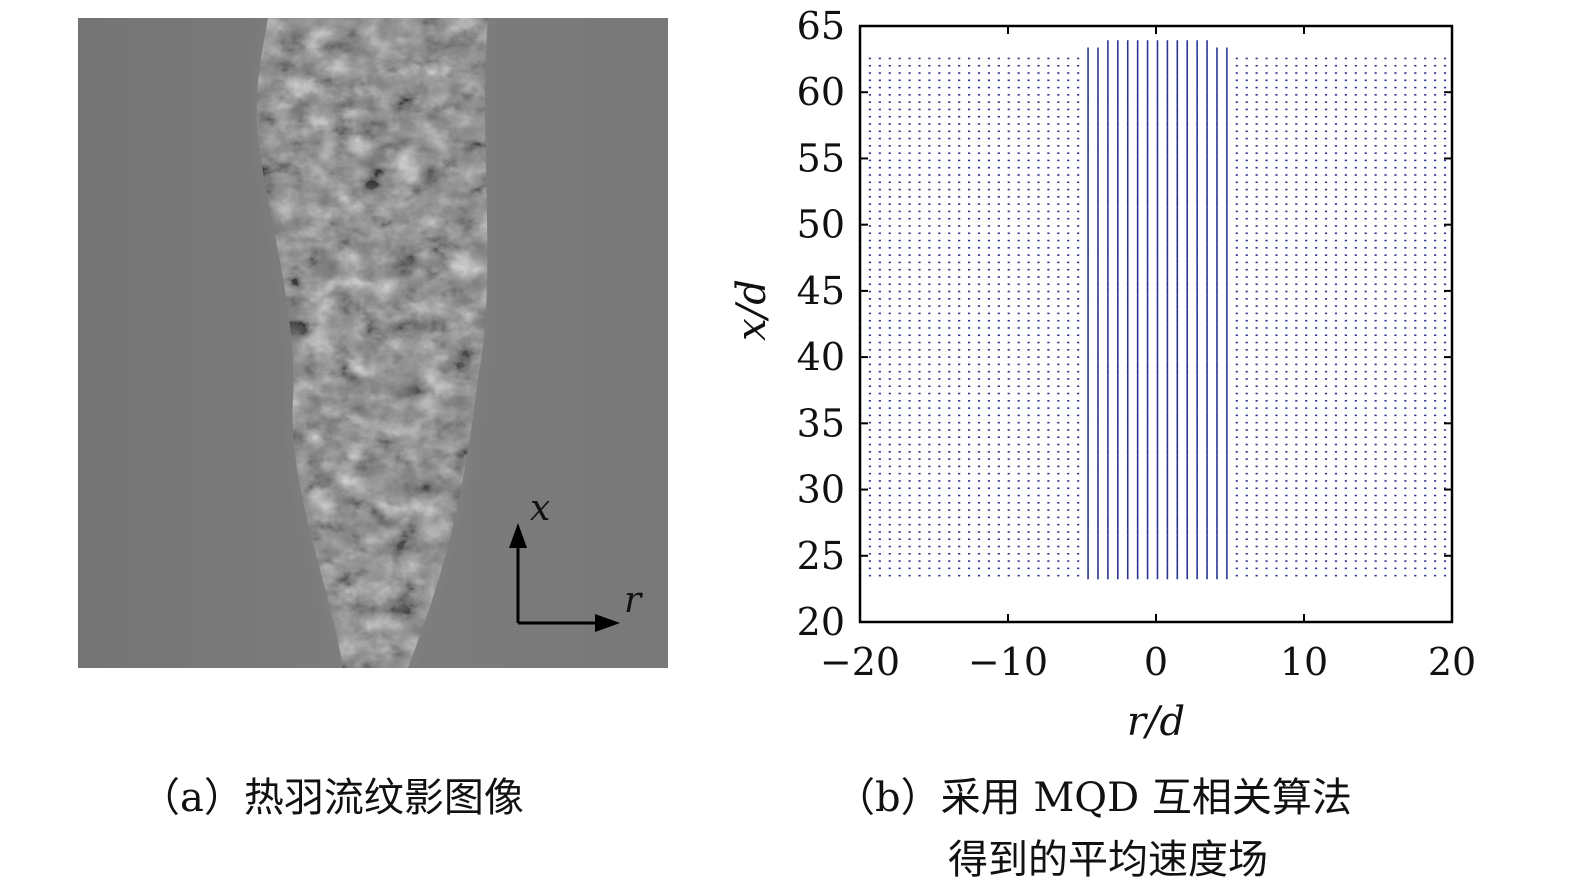 The image size is (1575, 885). What do you see at coordinates (821, 357) in the screenshot?
I see `y-tick-label: 40` at bounding box center [821, 357].